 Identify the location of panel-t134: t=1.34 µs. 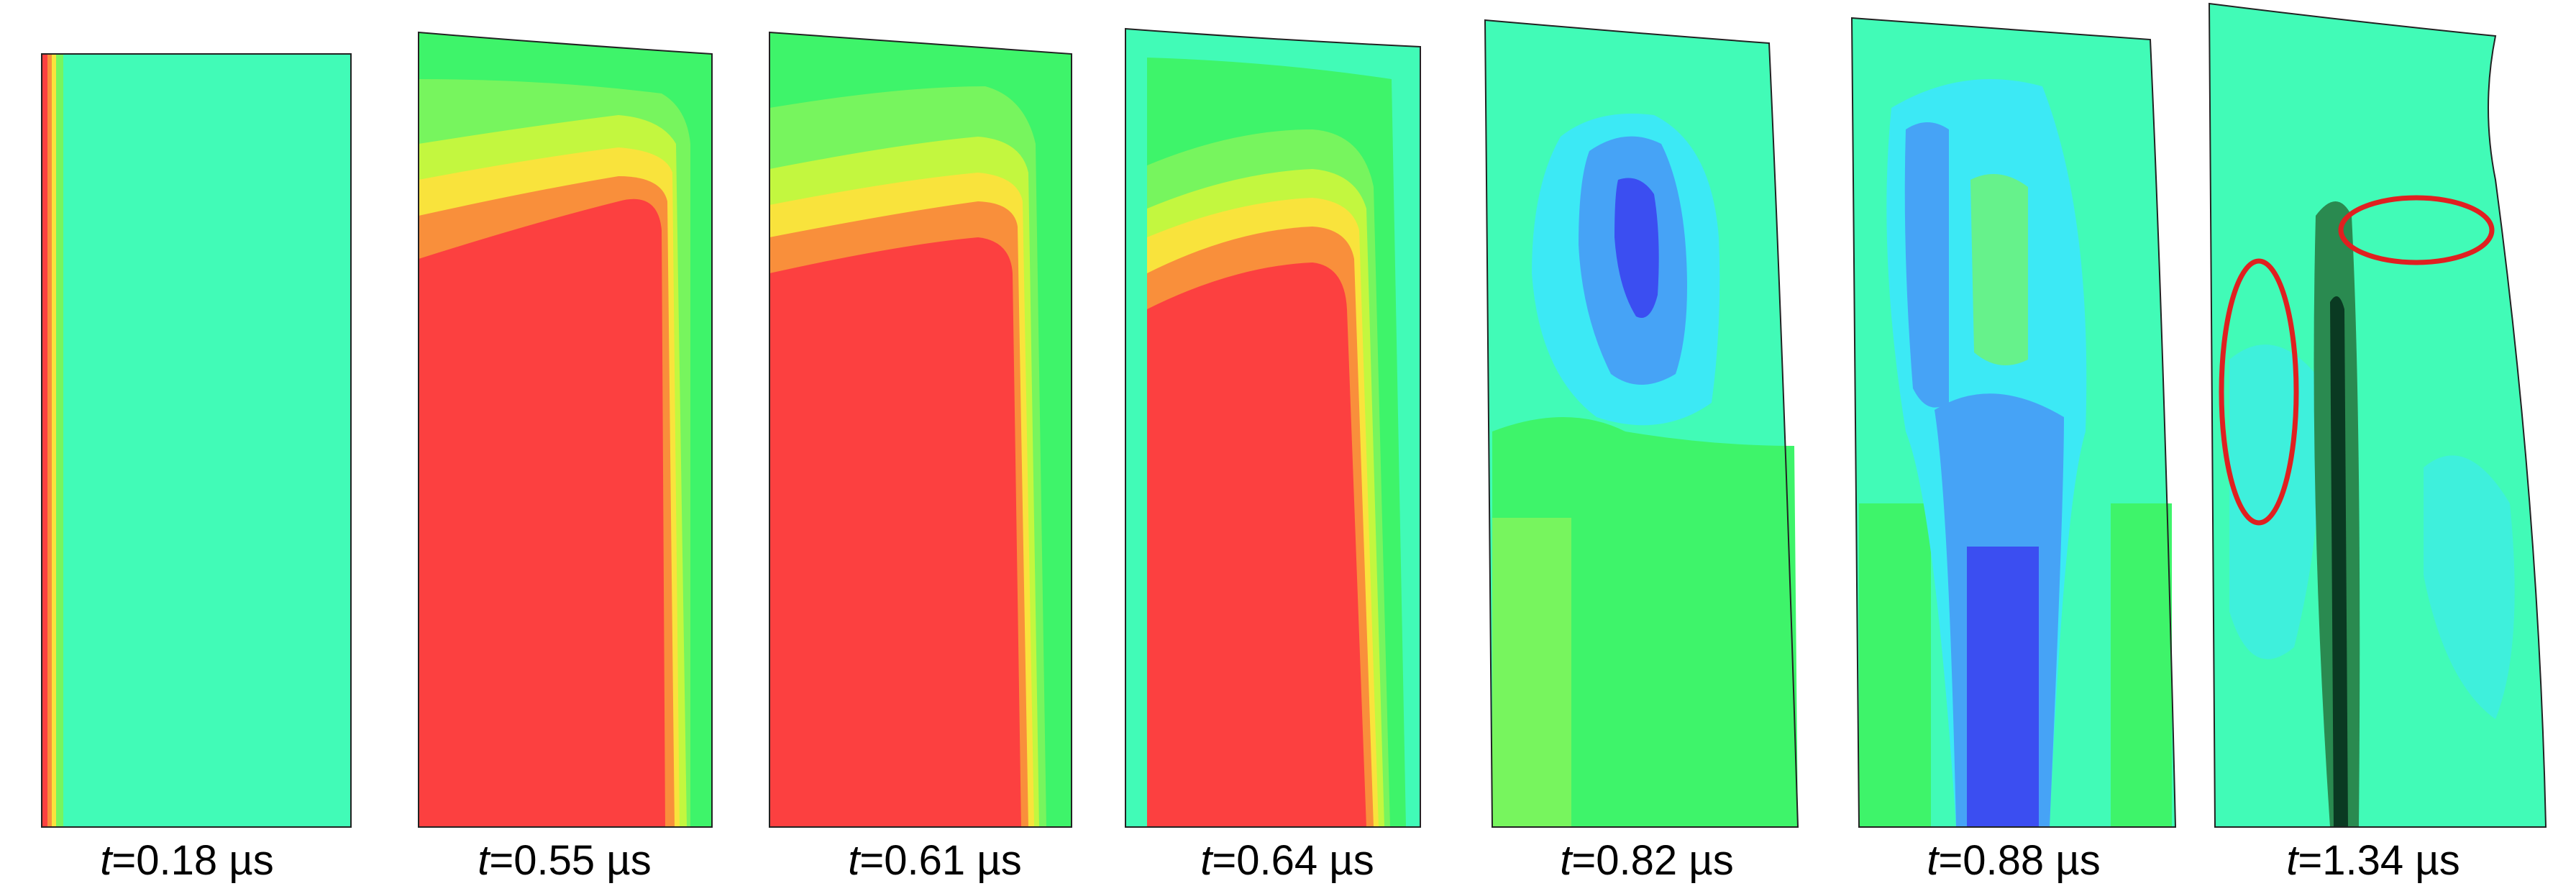
(2387, 443).